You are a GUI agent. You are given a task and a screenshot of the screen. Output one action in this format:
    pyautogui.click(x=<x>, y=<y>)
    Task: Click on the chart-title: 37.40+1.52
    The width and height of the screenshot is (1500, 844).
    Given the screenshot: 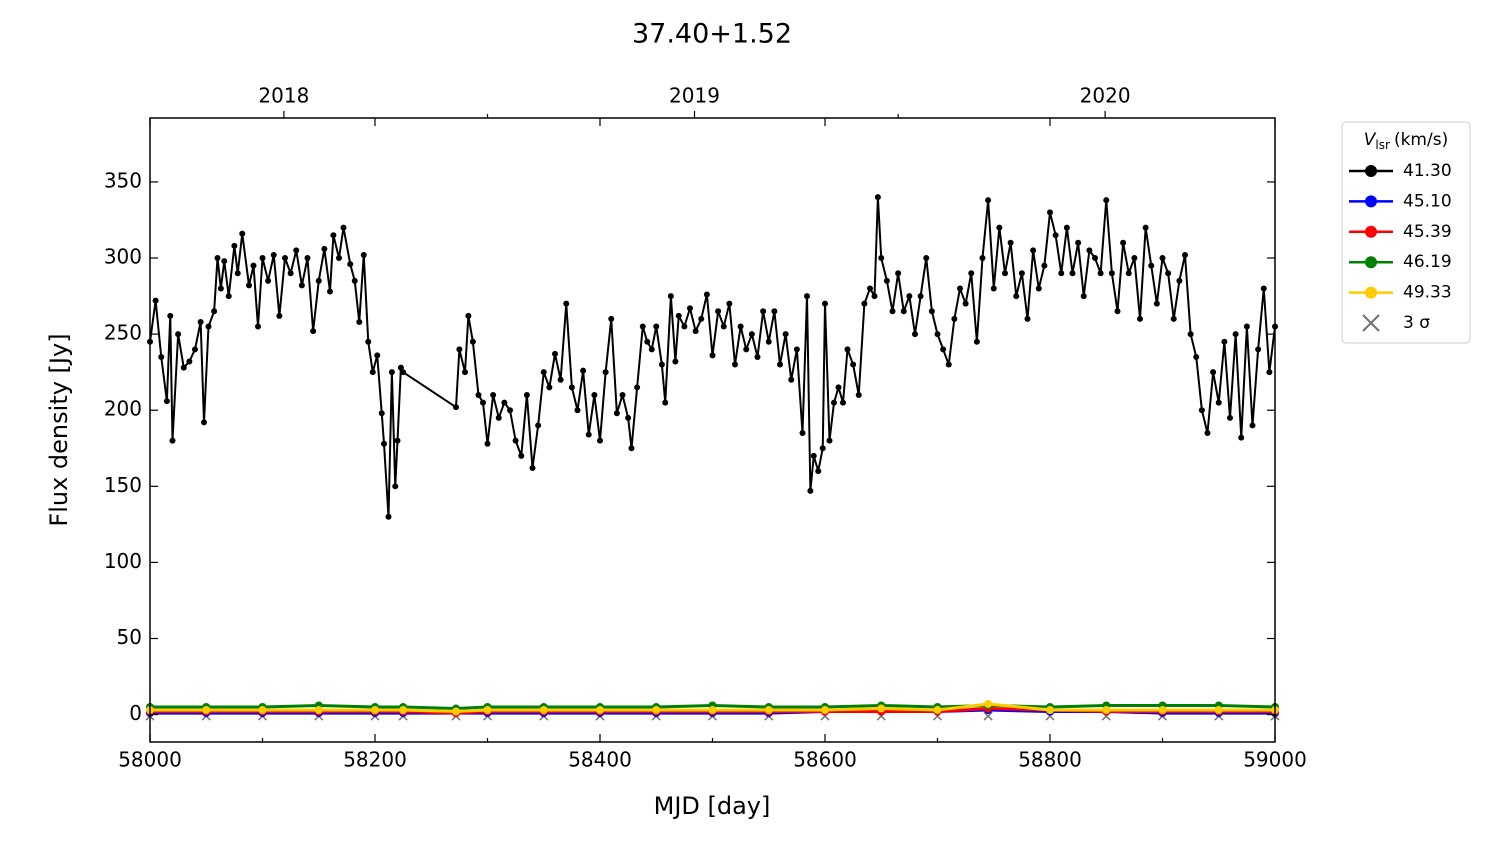 What is the action you would take?
    pyautogui.click(x=712, y=34)
    